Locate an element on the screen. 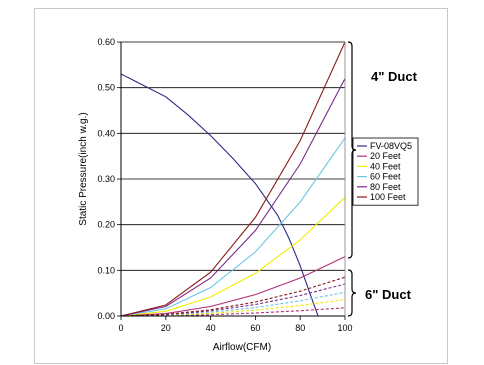 Image resolution: width=484 pixels, height=365 pixels. x-axis-title: Airflow(CFM) is located at coordinates (242, 347).